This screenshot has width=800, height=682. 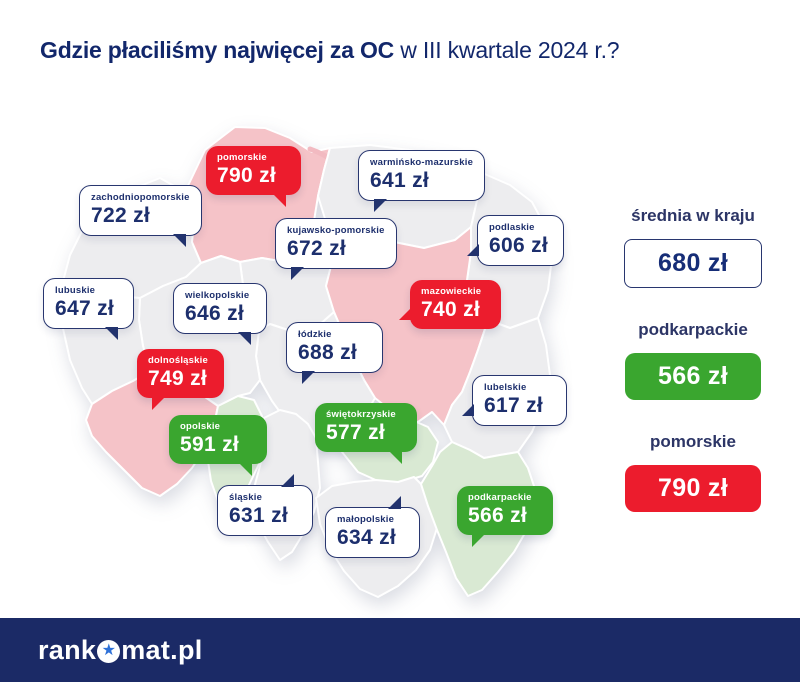 I want to click on callout-podlaskie: podlaskie 606 zł, so click(x=515, y=240).